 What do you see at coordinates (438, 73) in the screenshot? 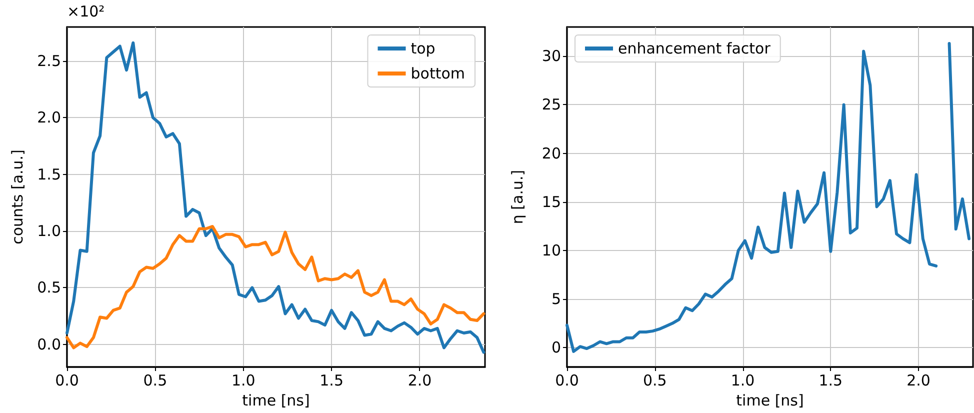
I see `legend-label: bottom` at bounding box center [438, 73].